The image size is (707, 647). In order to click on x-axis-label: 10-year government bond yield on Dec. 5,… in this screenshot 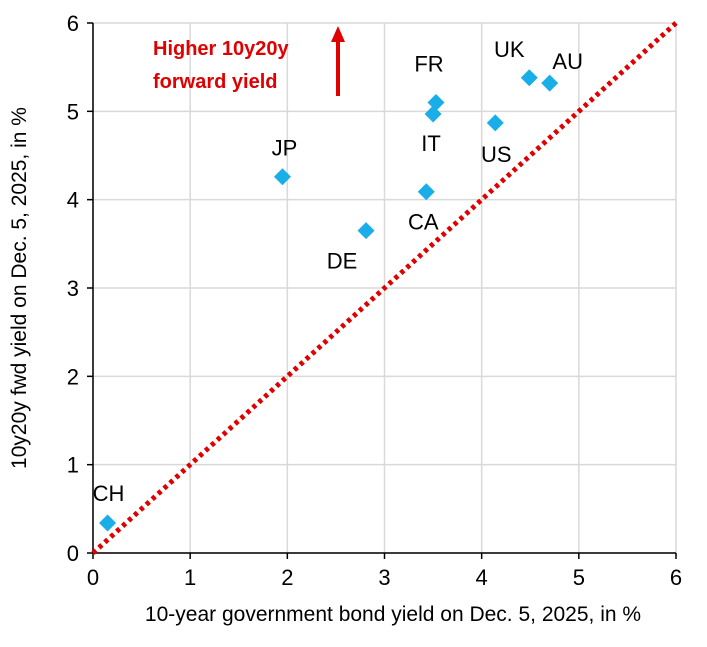, I will do `click(393, 614)`.